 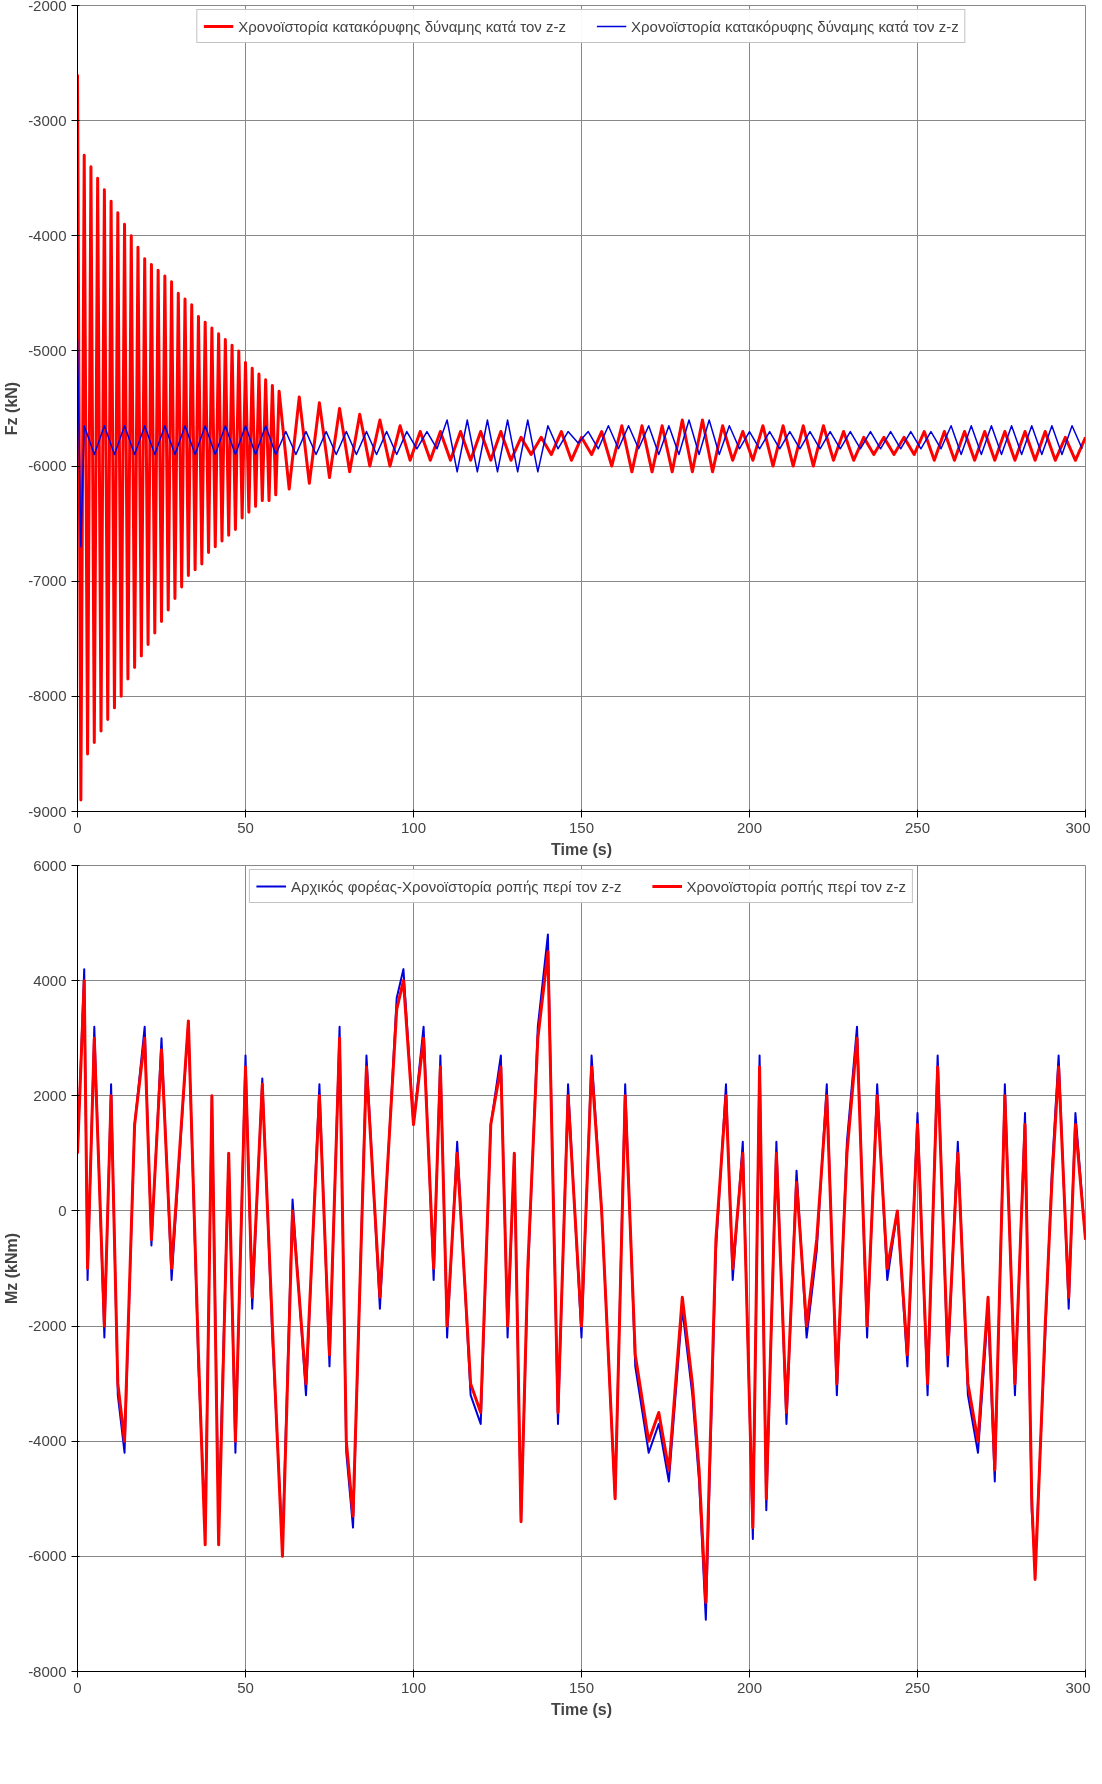 What do you see at coordinates (47, 120) in the screenshot?
I see `y-tick-label: -3000` at bounding box center [47, 120].